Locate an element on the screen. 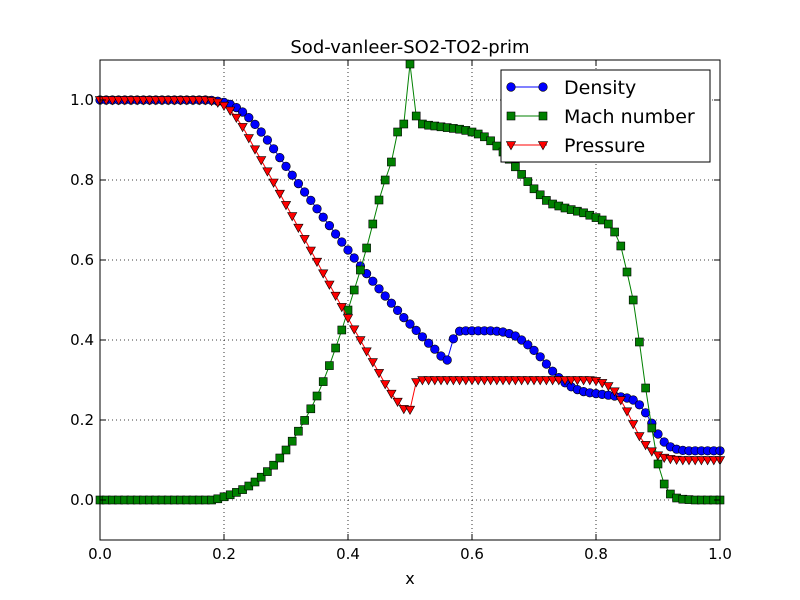  y-tick-label: 0.4 is located at coordinates (82, 340).